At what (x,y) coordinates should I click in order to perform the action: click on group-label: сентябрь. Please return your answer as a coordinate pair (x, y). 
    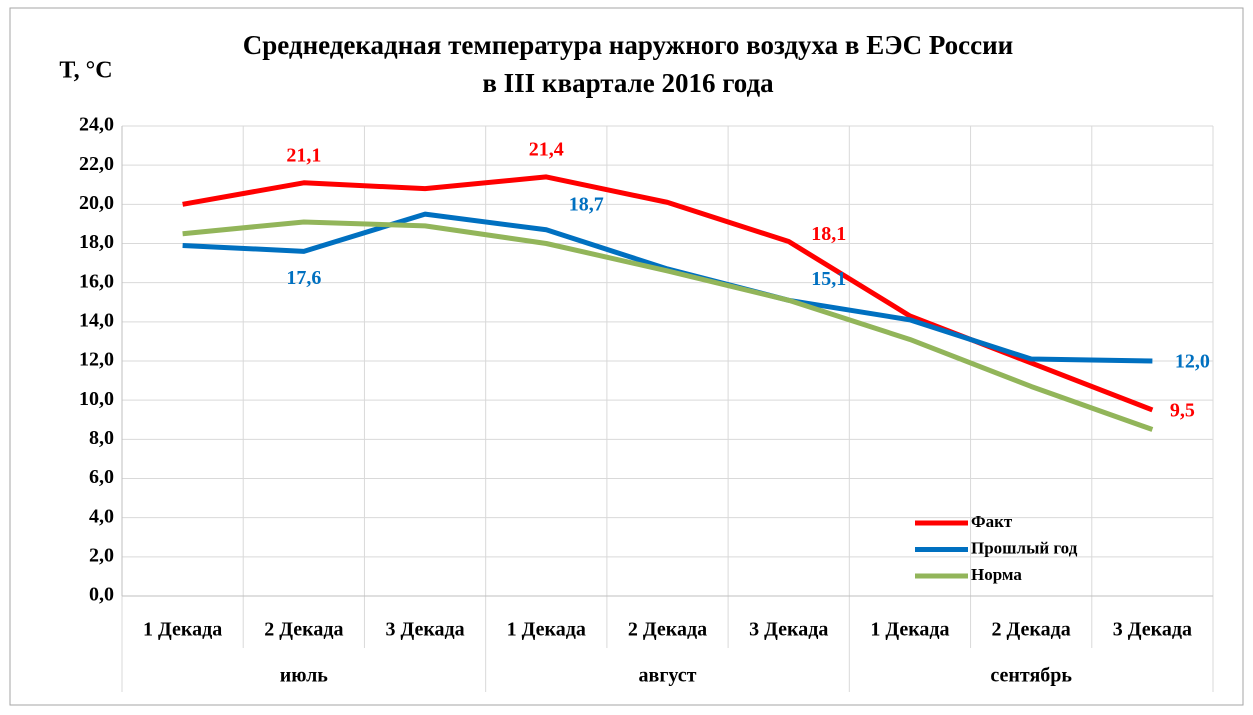
    Looking at the image, I should click on (1031, 676).